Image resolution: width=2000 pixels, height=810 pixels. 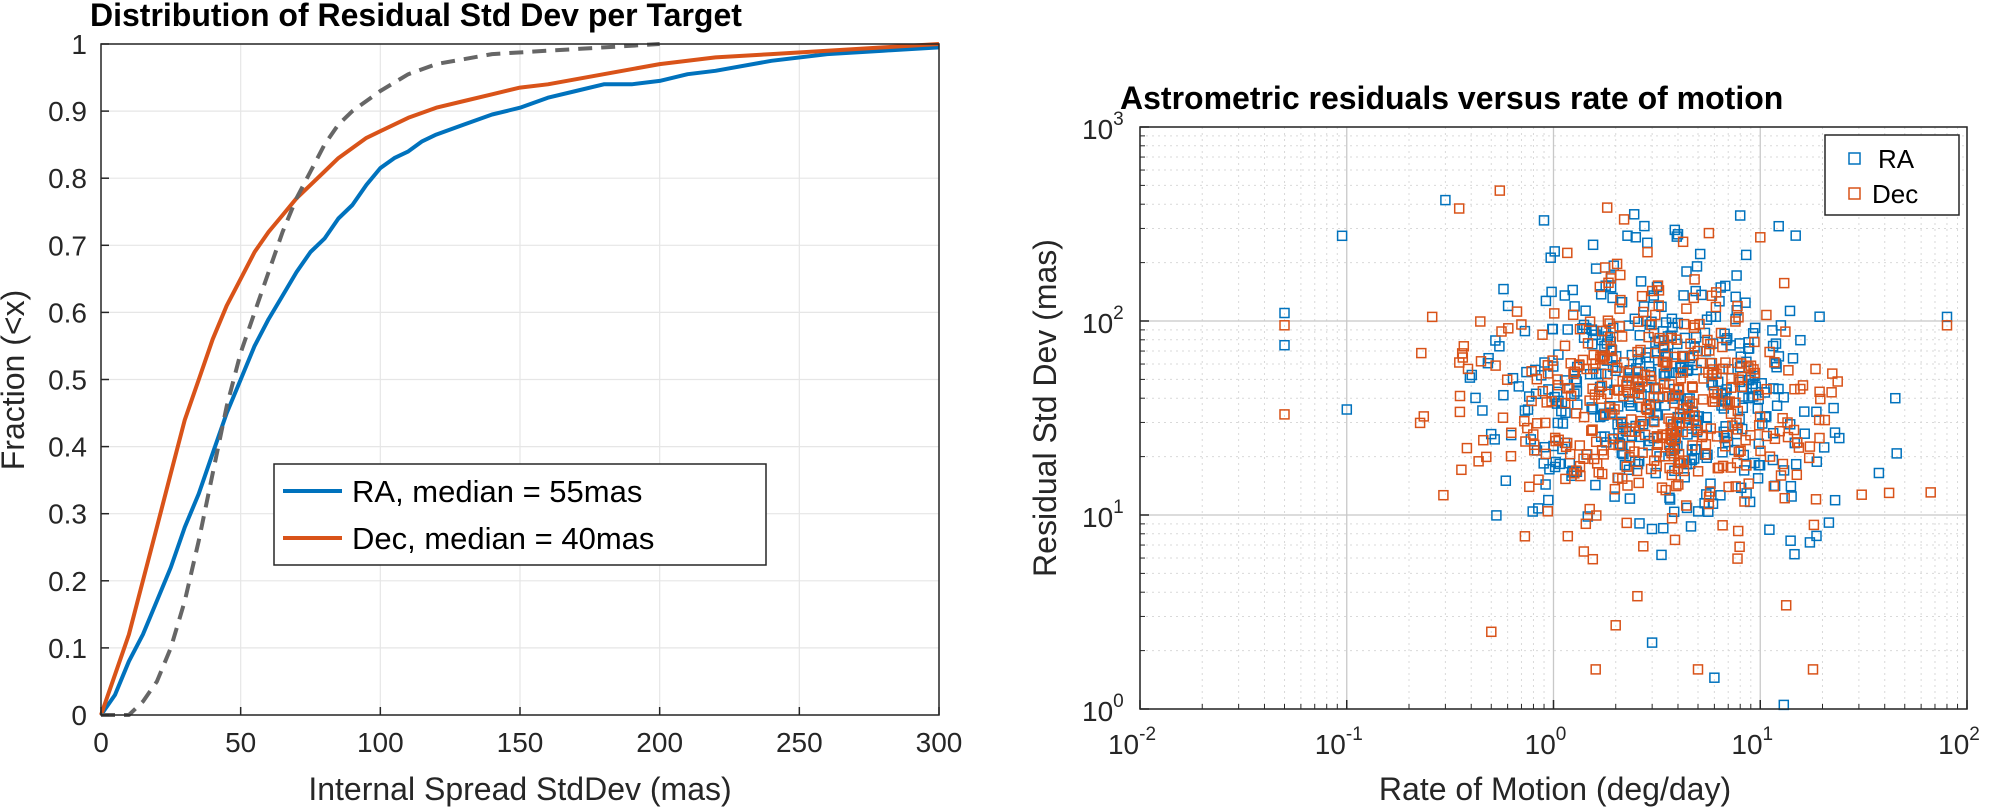 What do you see at coordinates (79, 715) in the screenshot?
I see `cdf-y-tick-label: 0` at bounding box center [79, 715].